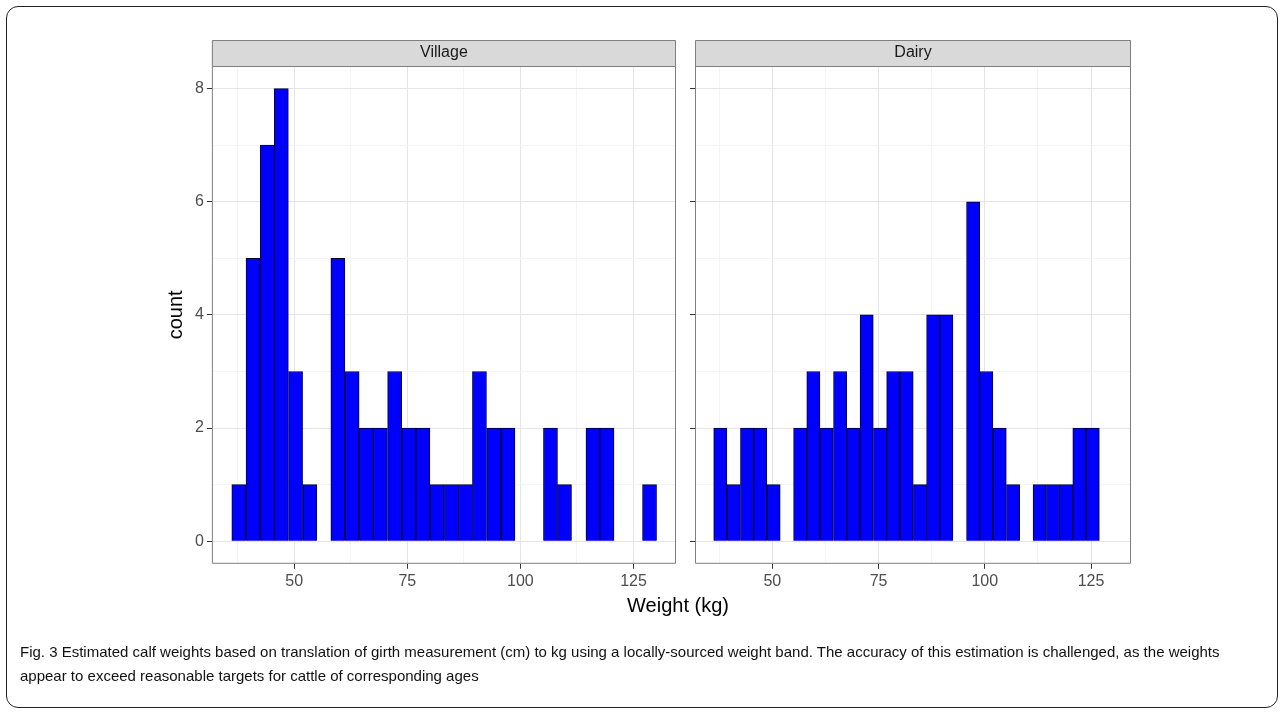  I want to click on y-tick-label: 8, so click(199, 88).